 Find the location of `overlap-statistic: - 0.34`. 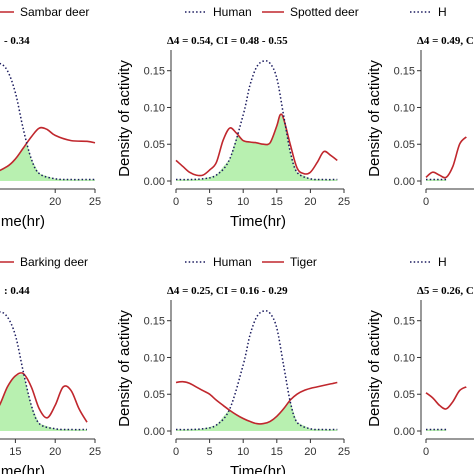

overlap-statistic: - 0.34 is located at coordinates (17, 41).